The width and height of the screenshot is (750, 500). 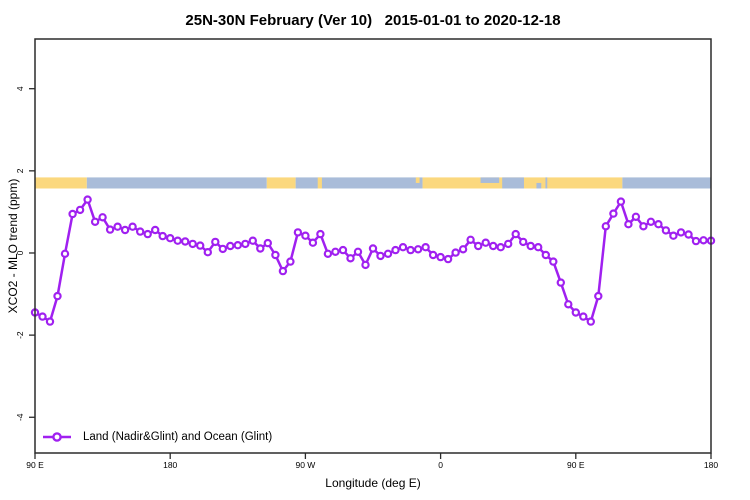 What do you see at coordinates (157, 437) in the screenshot?
I see `legend: Land (Nadir&Glint) and Ocean (Glint)` at bounding box center [157, 437].